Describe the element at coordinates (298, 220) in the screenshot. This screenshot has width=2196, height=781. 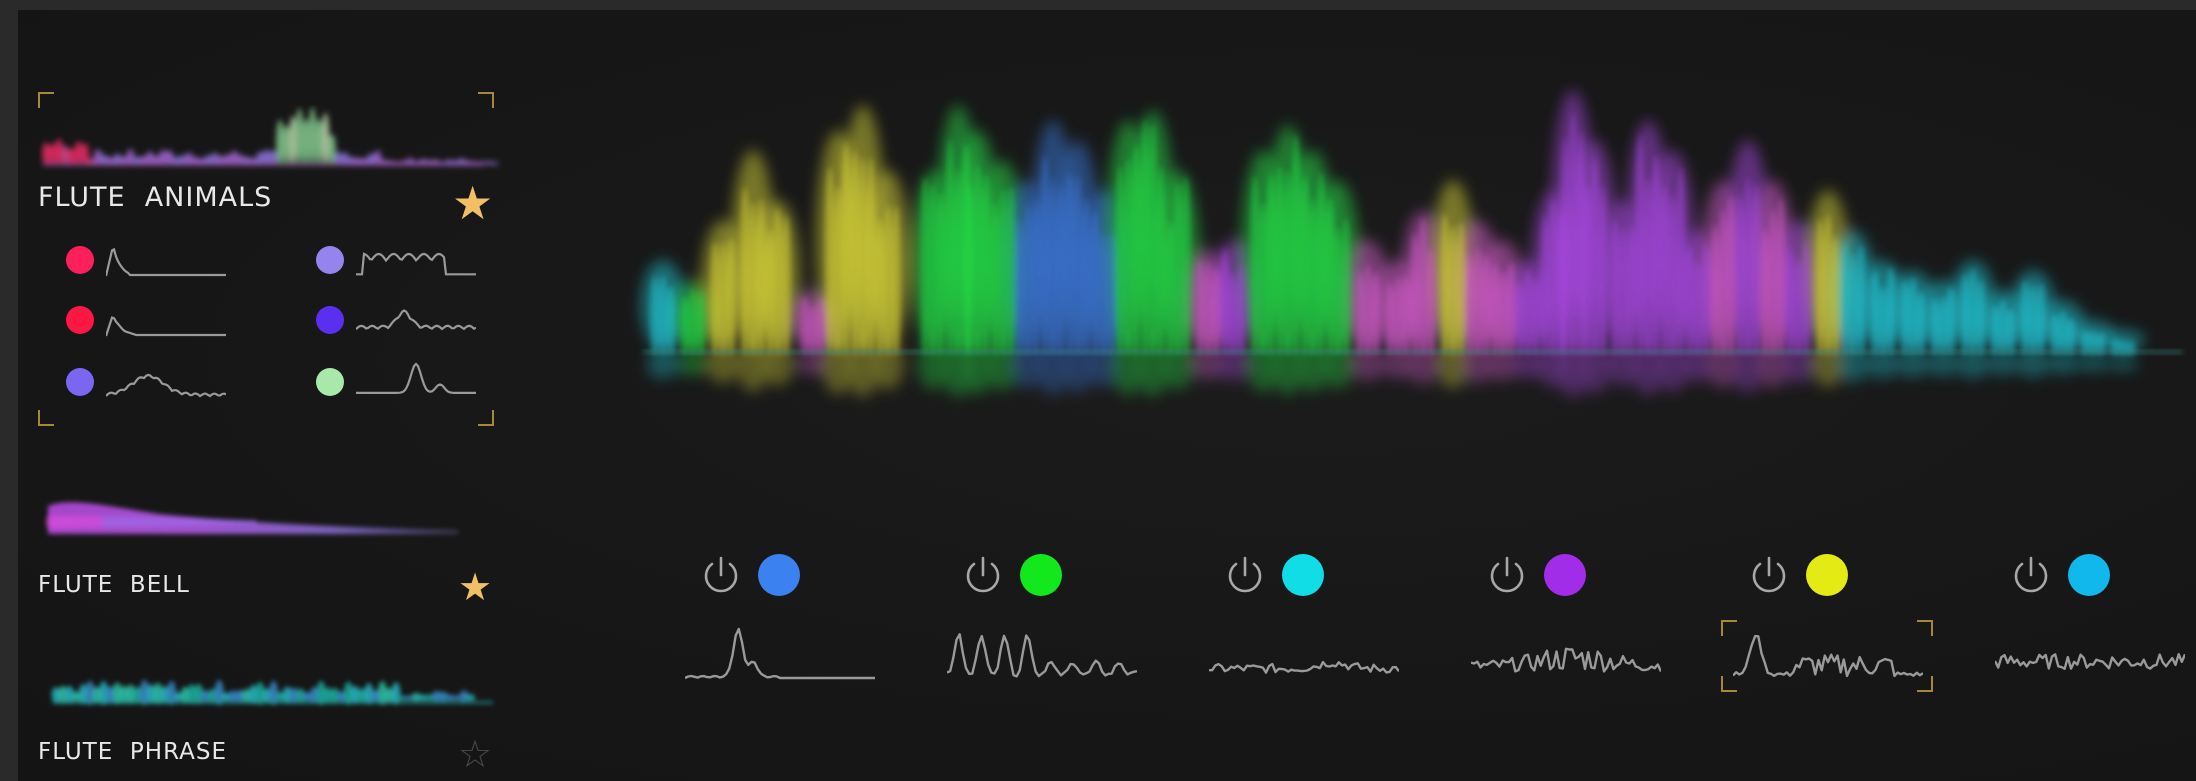
I see `preset-card-flute-animals: FLUTE ANIMALS ★` at that location.